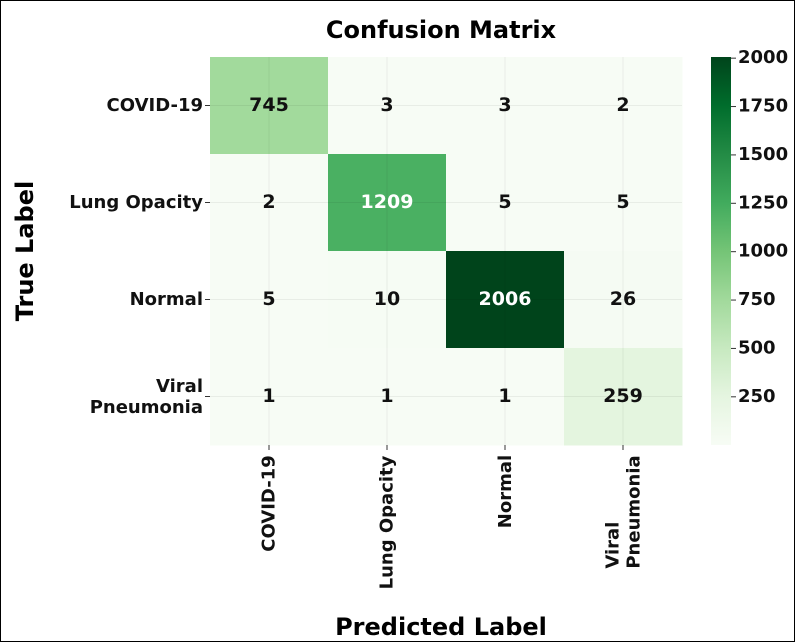  Describe the element at coordinates (757, 347) in the screenshot. I see `colorbar-tick-label: 500` at that location.